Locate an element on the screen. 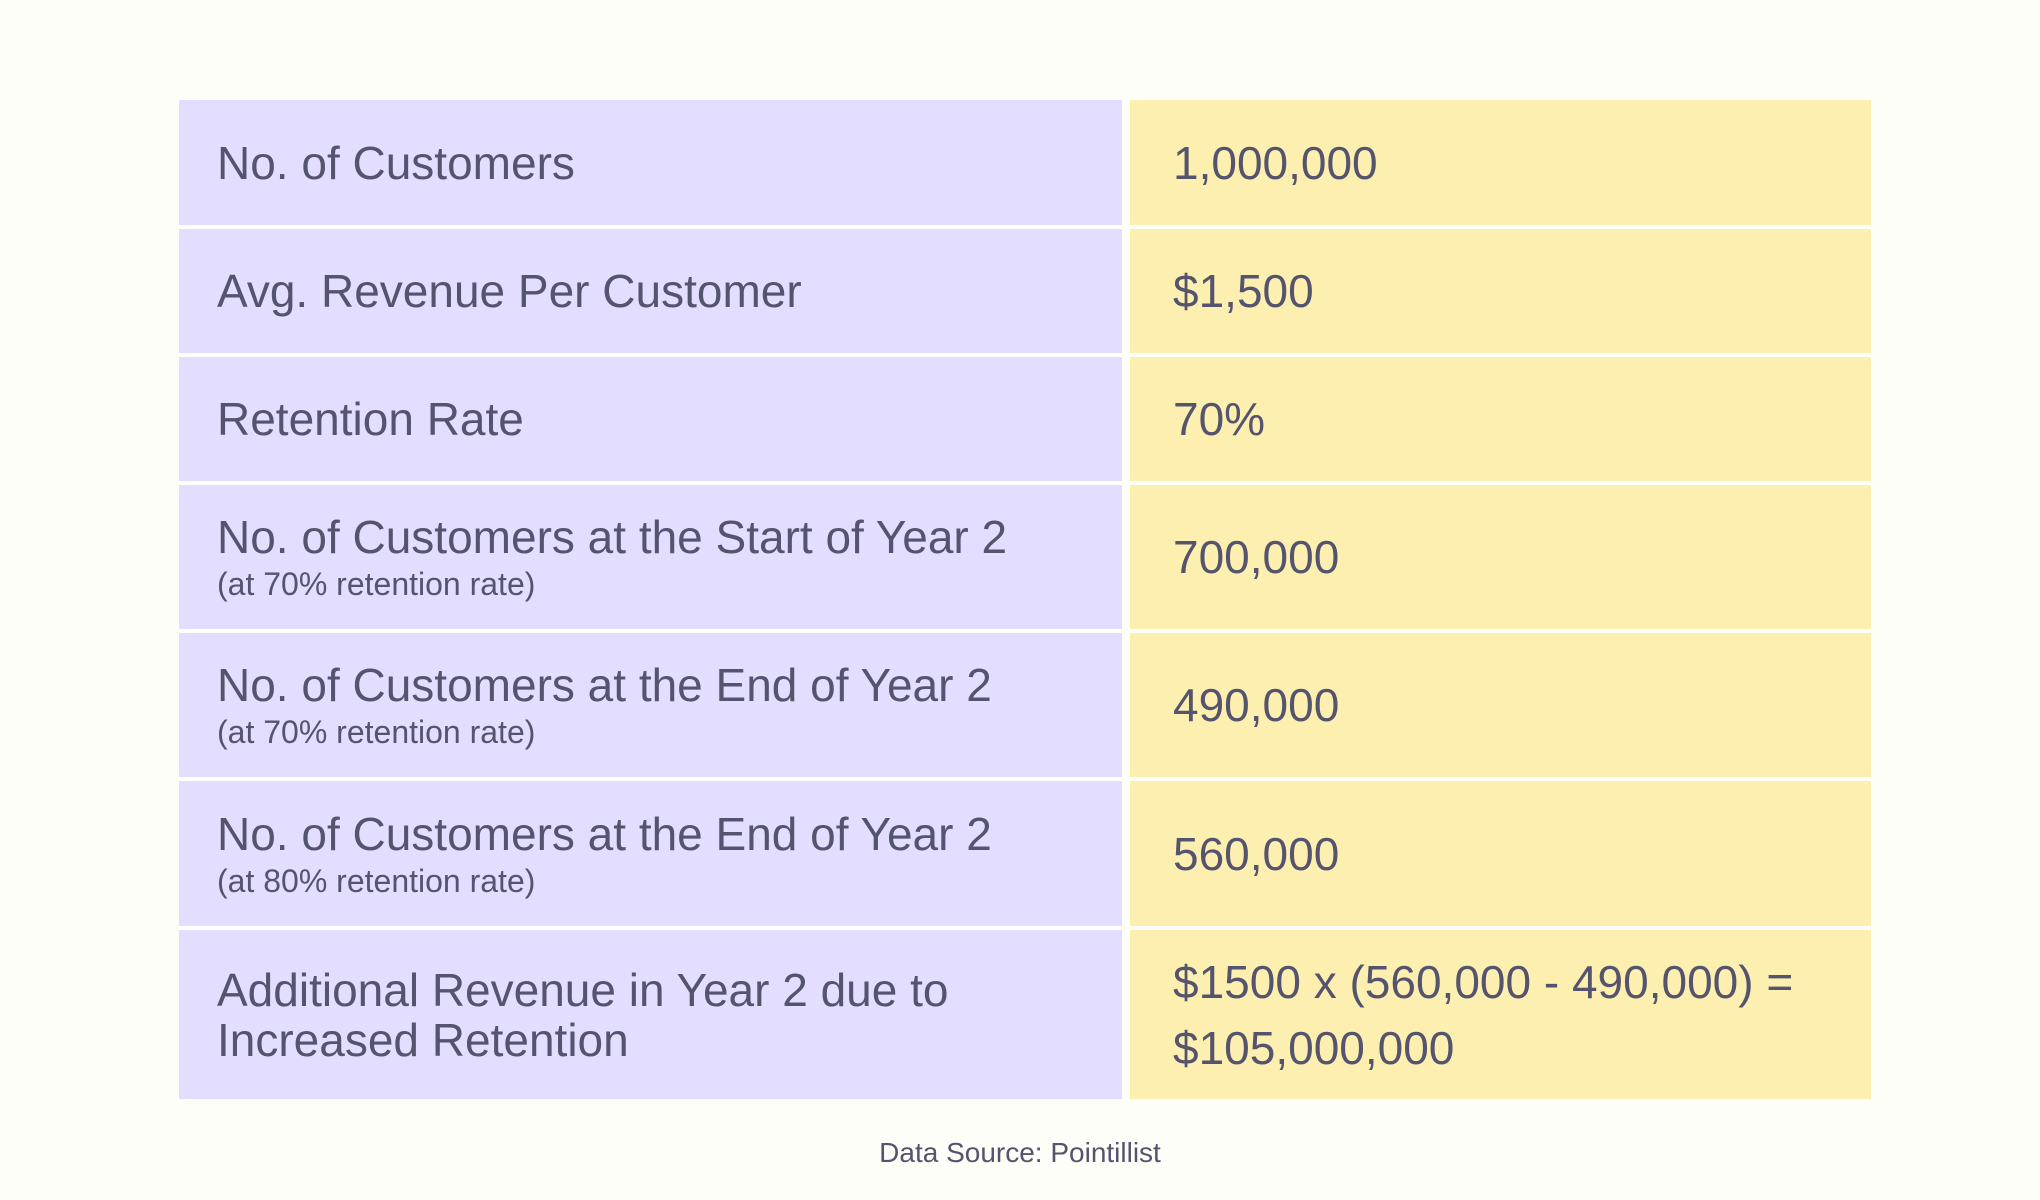  row-value-cell: $1,500 is located at coordinates (1500, 291).